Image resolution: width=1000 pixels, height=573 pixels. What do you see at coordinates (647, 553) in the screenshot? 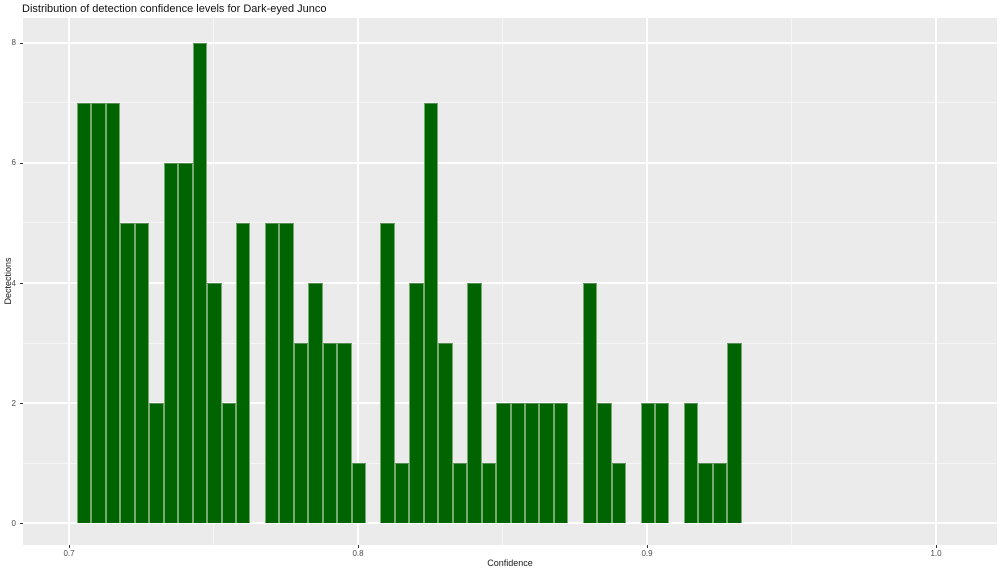
I see `x-tick-label: 0.9` at bounding box center [647, 553].